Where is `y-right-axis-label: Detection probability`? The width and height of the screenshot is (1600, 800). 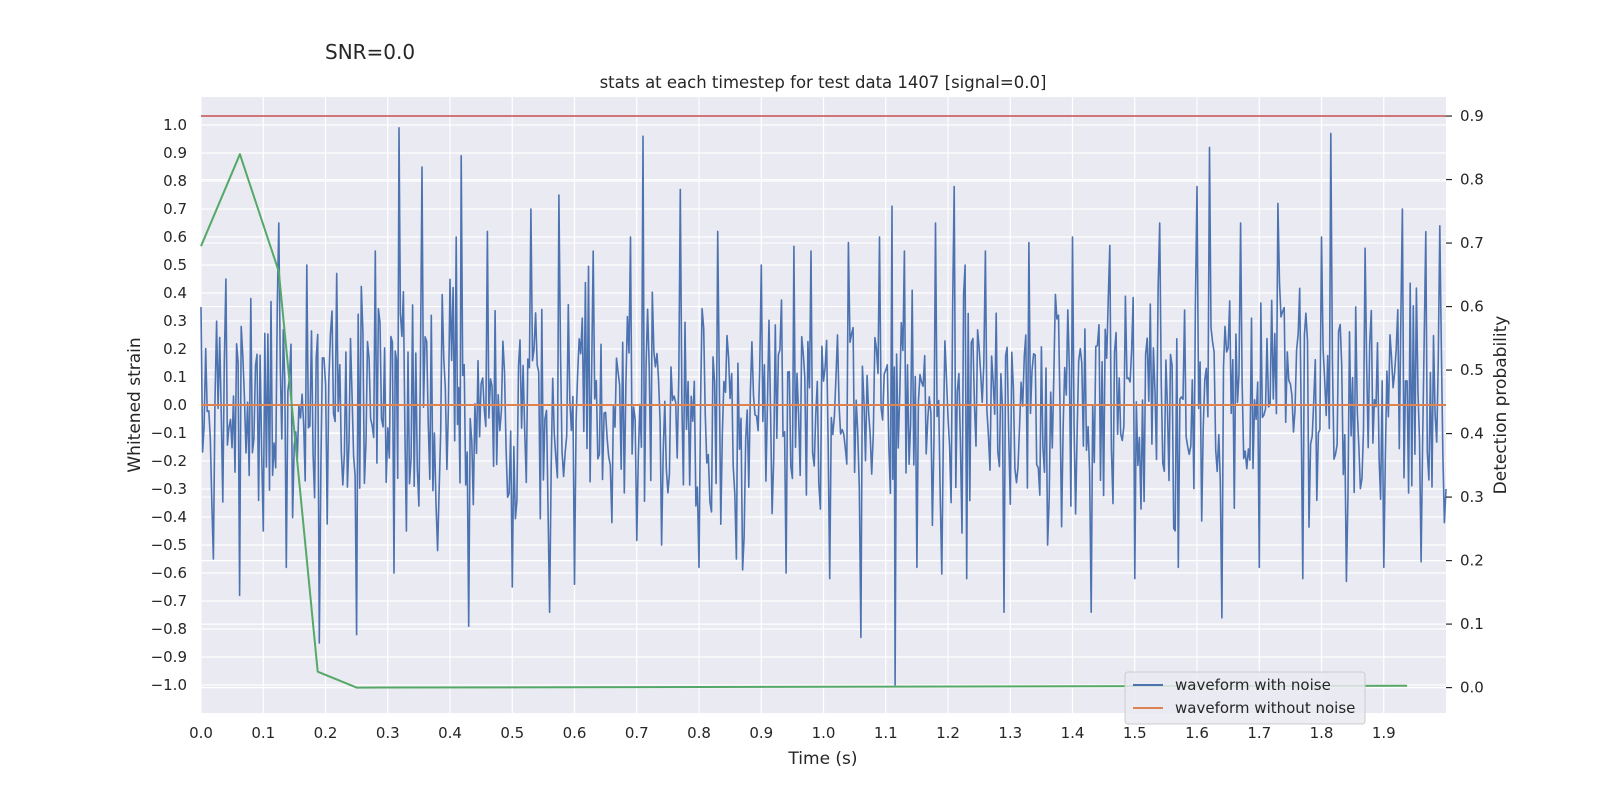
y-right-axis-label: Detection probability is located at coordinates (1501, 405).